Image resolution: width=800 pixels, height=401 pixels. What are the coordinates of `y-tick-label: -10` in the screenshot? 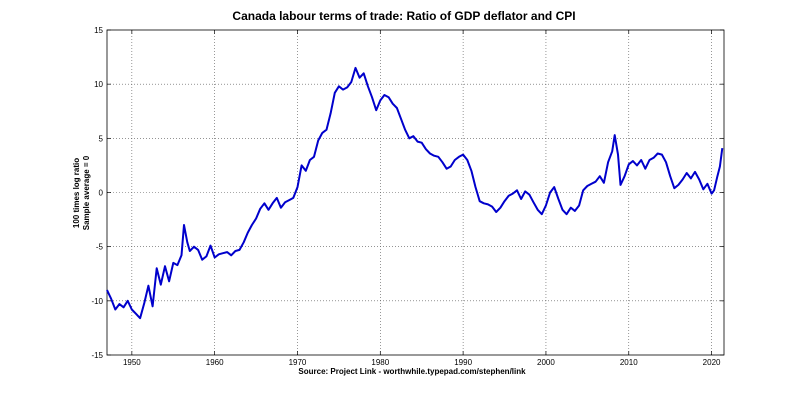 It's located at (97, 301).